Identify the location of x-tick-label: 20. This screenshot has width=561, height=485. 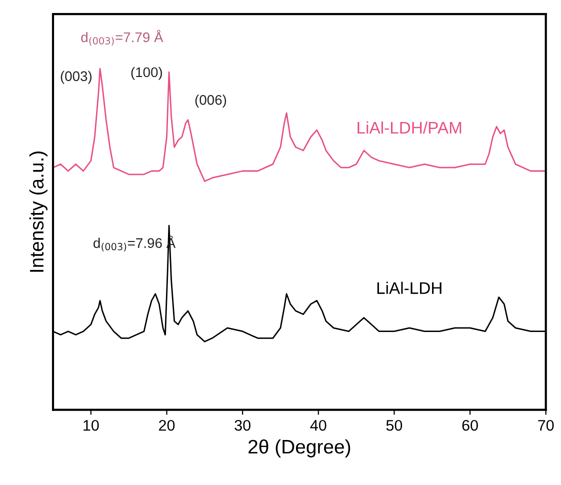
(167, 425).